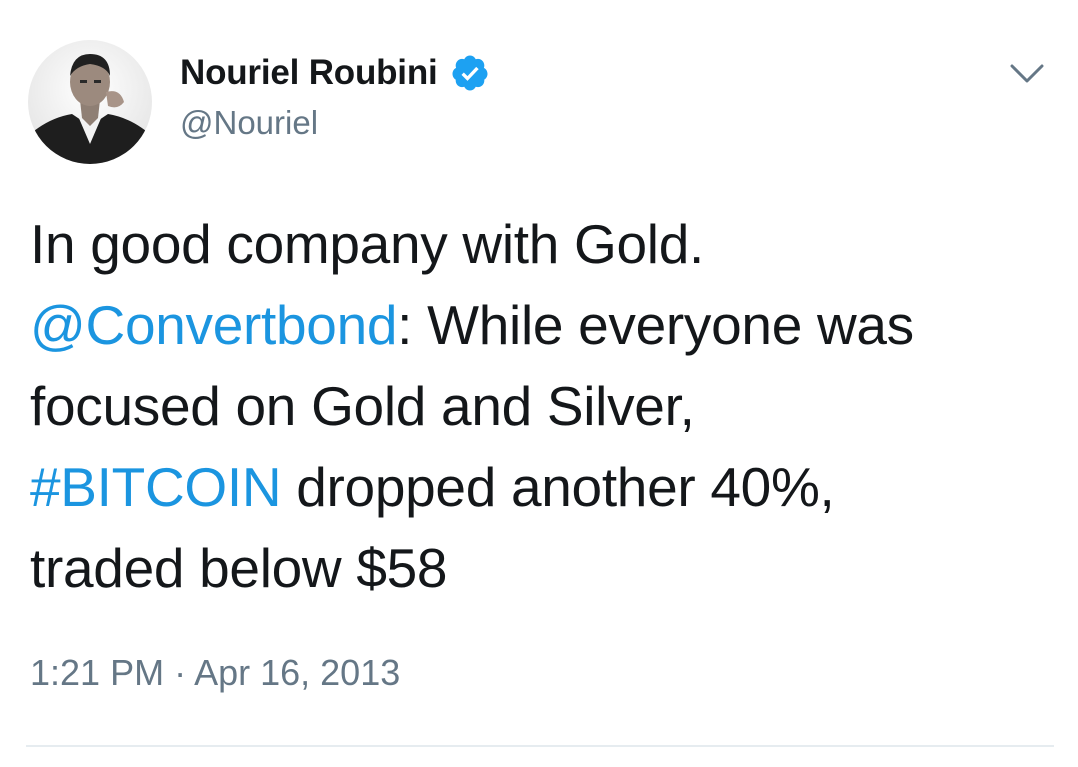 This screenshot has width=1078, height=767. I want to click on tweet-line-4-text: dropped another 40%,, so click(558, 487).